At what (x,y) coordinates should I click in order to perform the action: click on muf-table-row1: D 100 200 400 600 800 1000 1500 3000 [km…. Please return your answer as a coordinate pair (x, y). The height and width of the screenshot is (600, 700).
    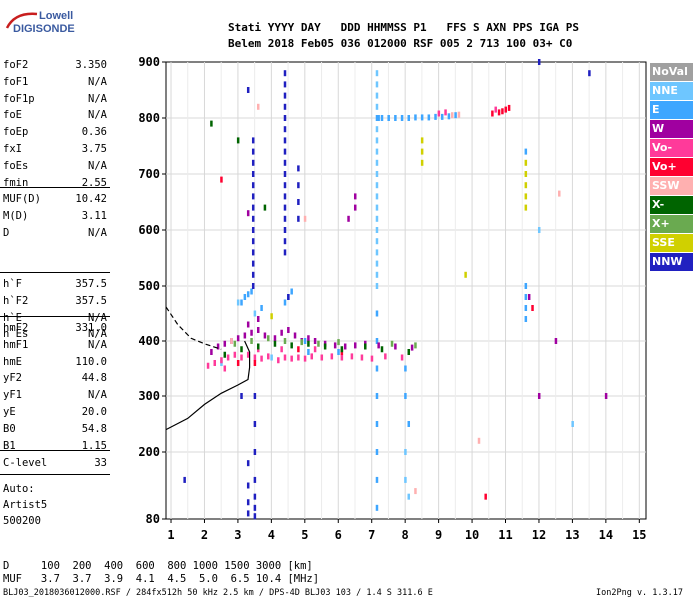
    Looking at the image, I should click on (158, 566).